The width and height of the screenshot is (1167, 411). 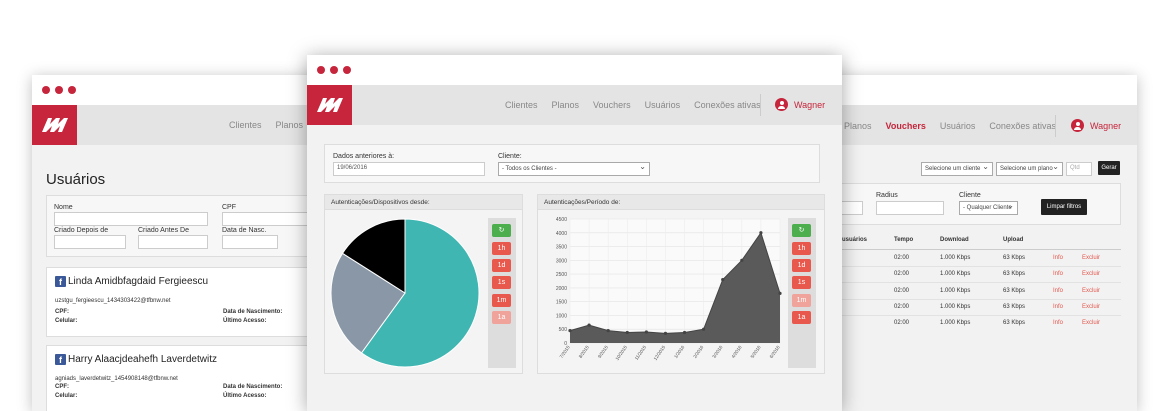 What do you see at coordinates (561, 234) in the screenshot?
I see `y-tick-label: 4000` at bounding box center [561, 234].